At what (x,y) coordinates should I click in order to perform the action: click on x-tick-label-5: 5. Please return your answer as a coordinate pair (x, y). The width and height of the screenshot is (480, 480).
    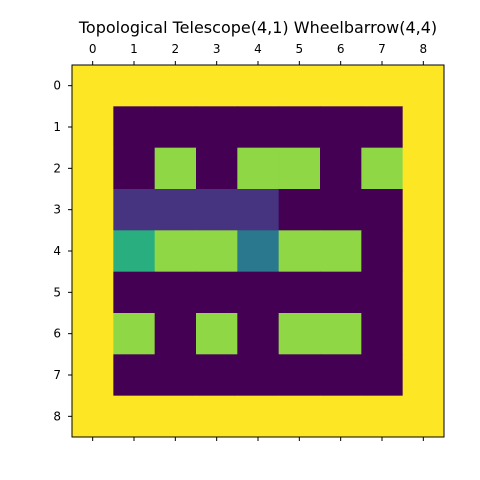
    Looking at the image, I should click on (300, 49).